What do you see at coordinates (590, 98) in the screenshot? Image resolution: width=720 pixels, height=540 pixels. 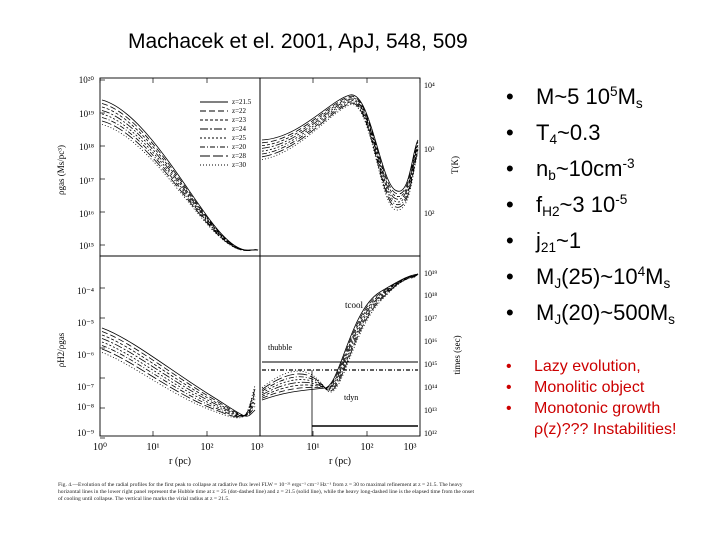 I see `property-mass: M~5 105Ms` at bounding box center [590, 98].